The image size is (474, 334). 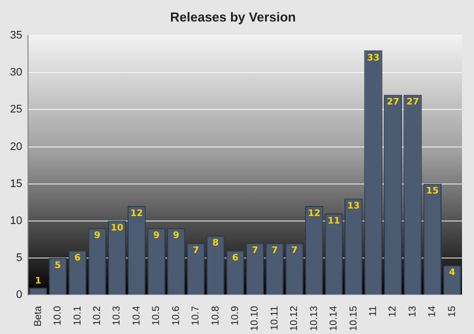 I want to click on x-tick-label: 14, so click(x=432, y=312).